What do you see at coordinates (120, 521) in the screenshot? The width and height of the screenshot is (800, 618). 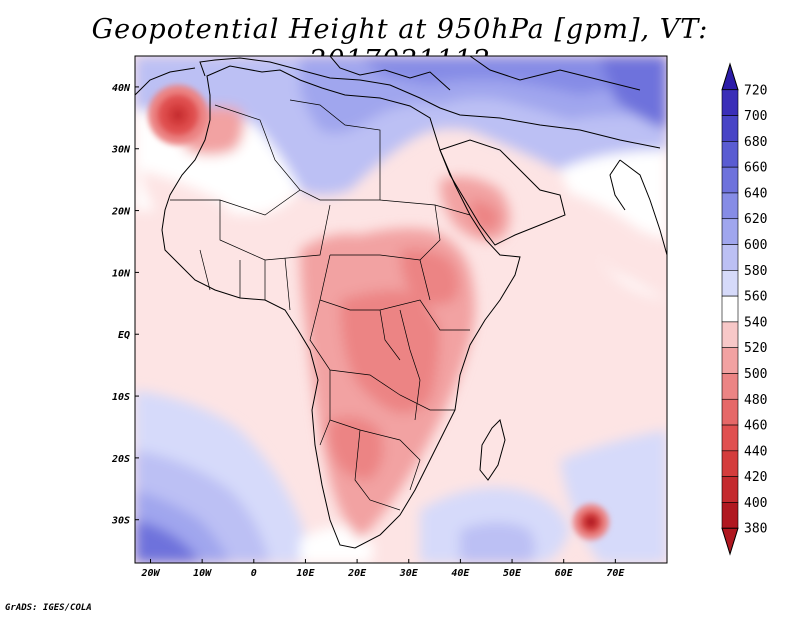 I see `lat-tick-label: 30S` at bounding box center [120, 521].